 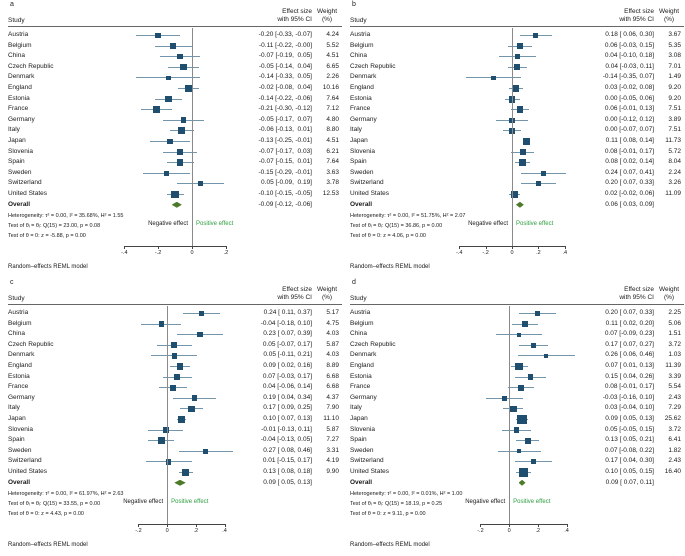 I want to click on effect-size-value: 0.06 [ 0.03, 0.09], so click(x=628, y=204).